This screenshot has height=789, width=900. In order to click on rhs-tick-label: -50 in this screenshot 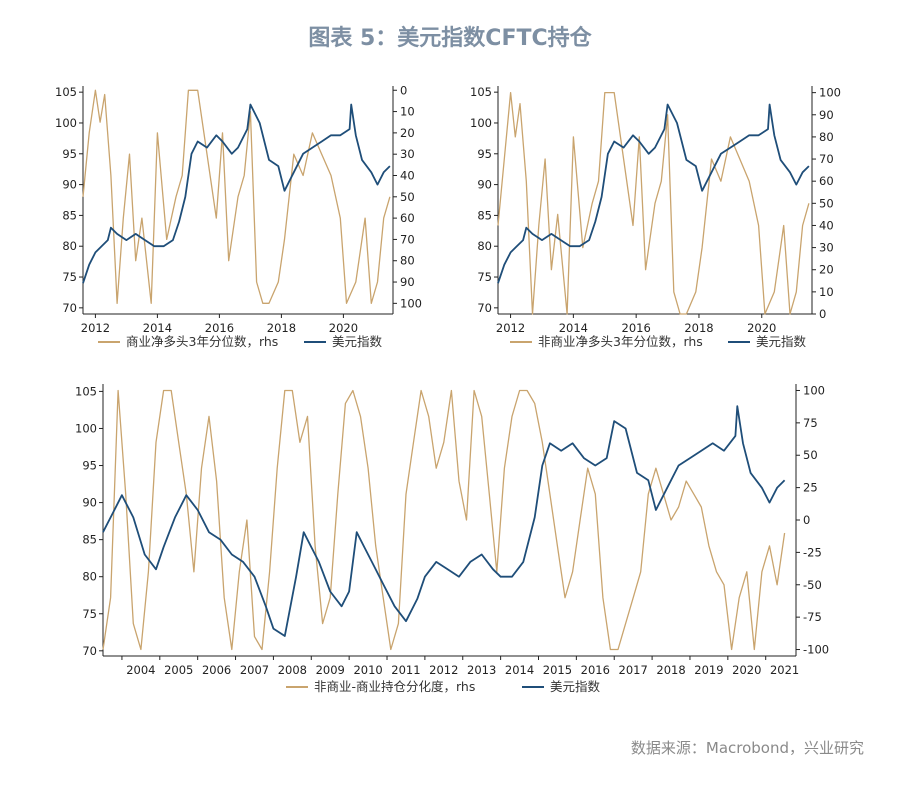, I will do `click(812, 585)`.